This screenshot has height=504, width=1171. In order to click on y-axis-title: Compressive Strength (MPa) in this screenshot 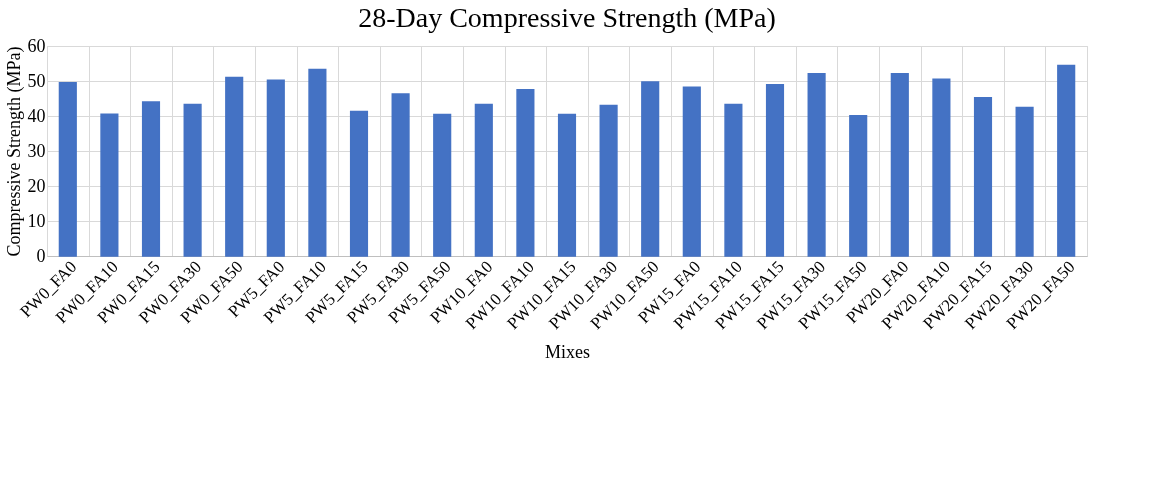, I will do `click(14, 151)`.